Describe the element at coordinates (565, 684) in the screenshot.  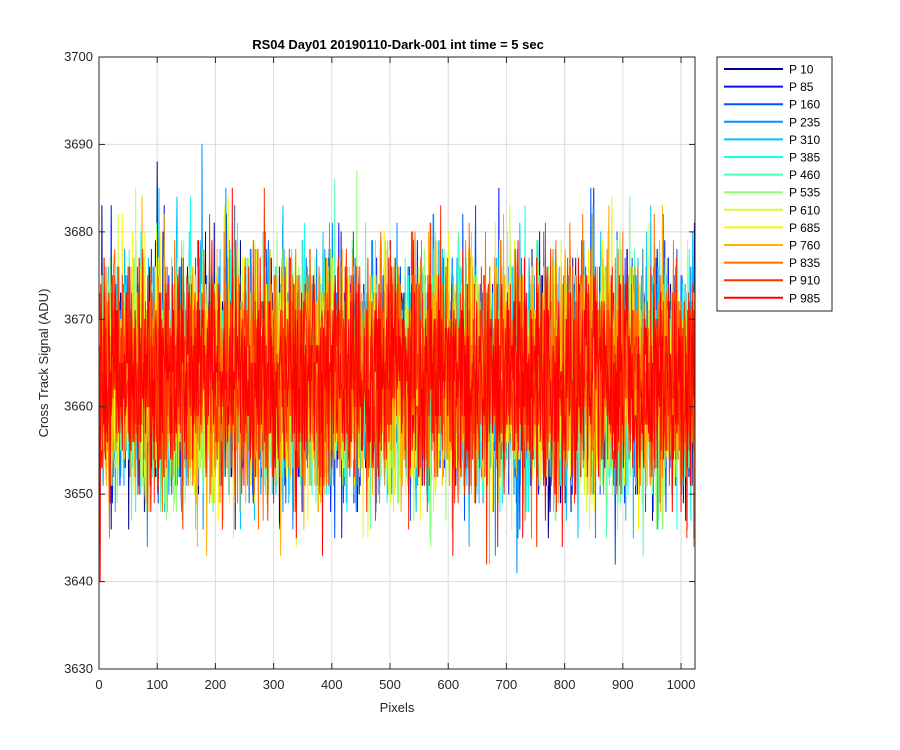
I see `x-tick-label: 800` at that location.